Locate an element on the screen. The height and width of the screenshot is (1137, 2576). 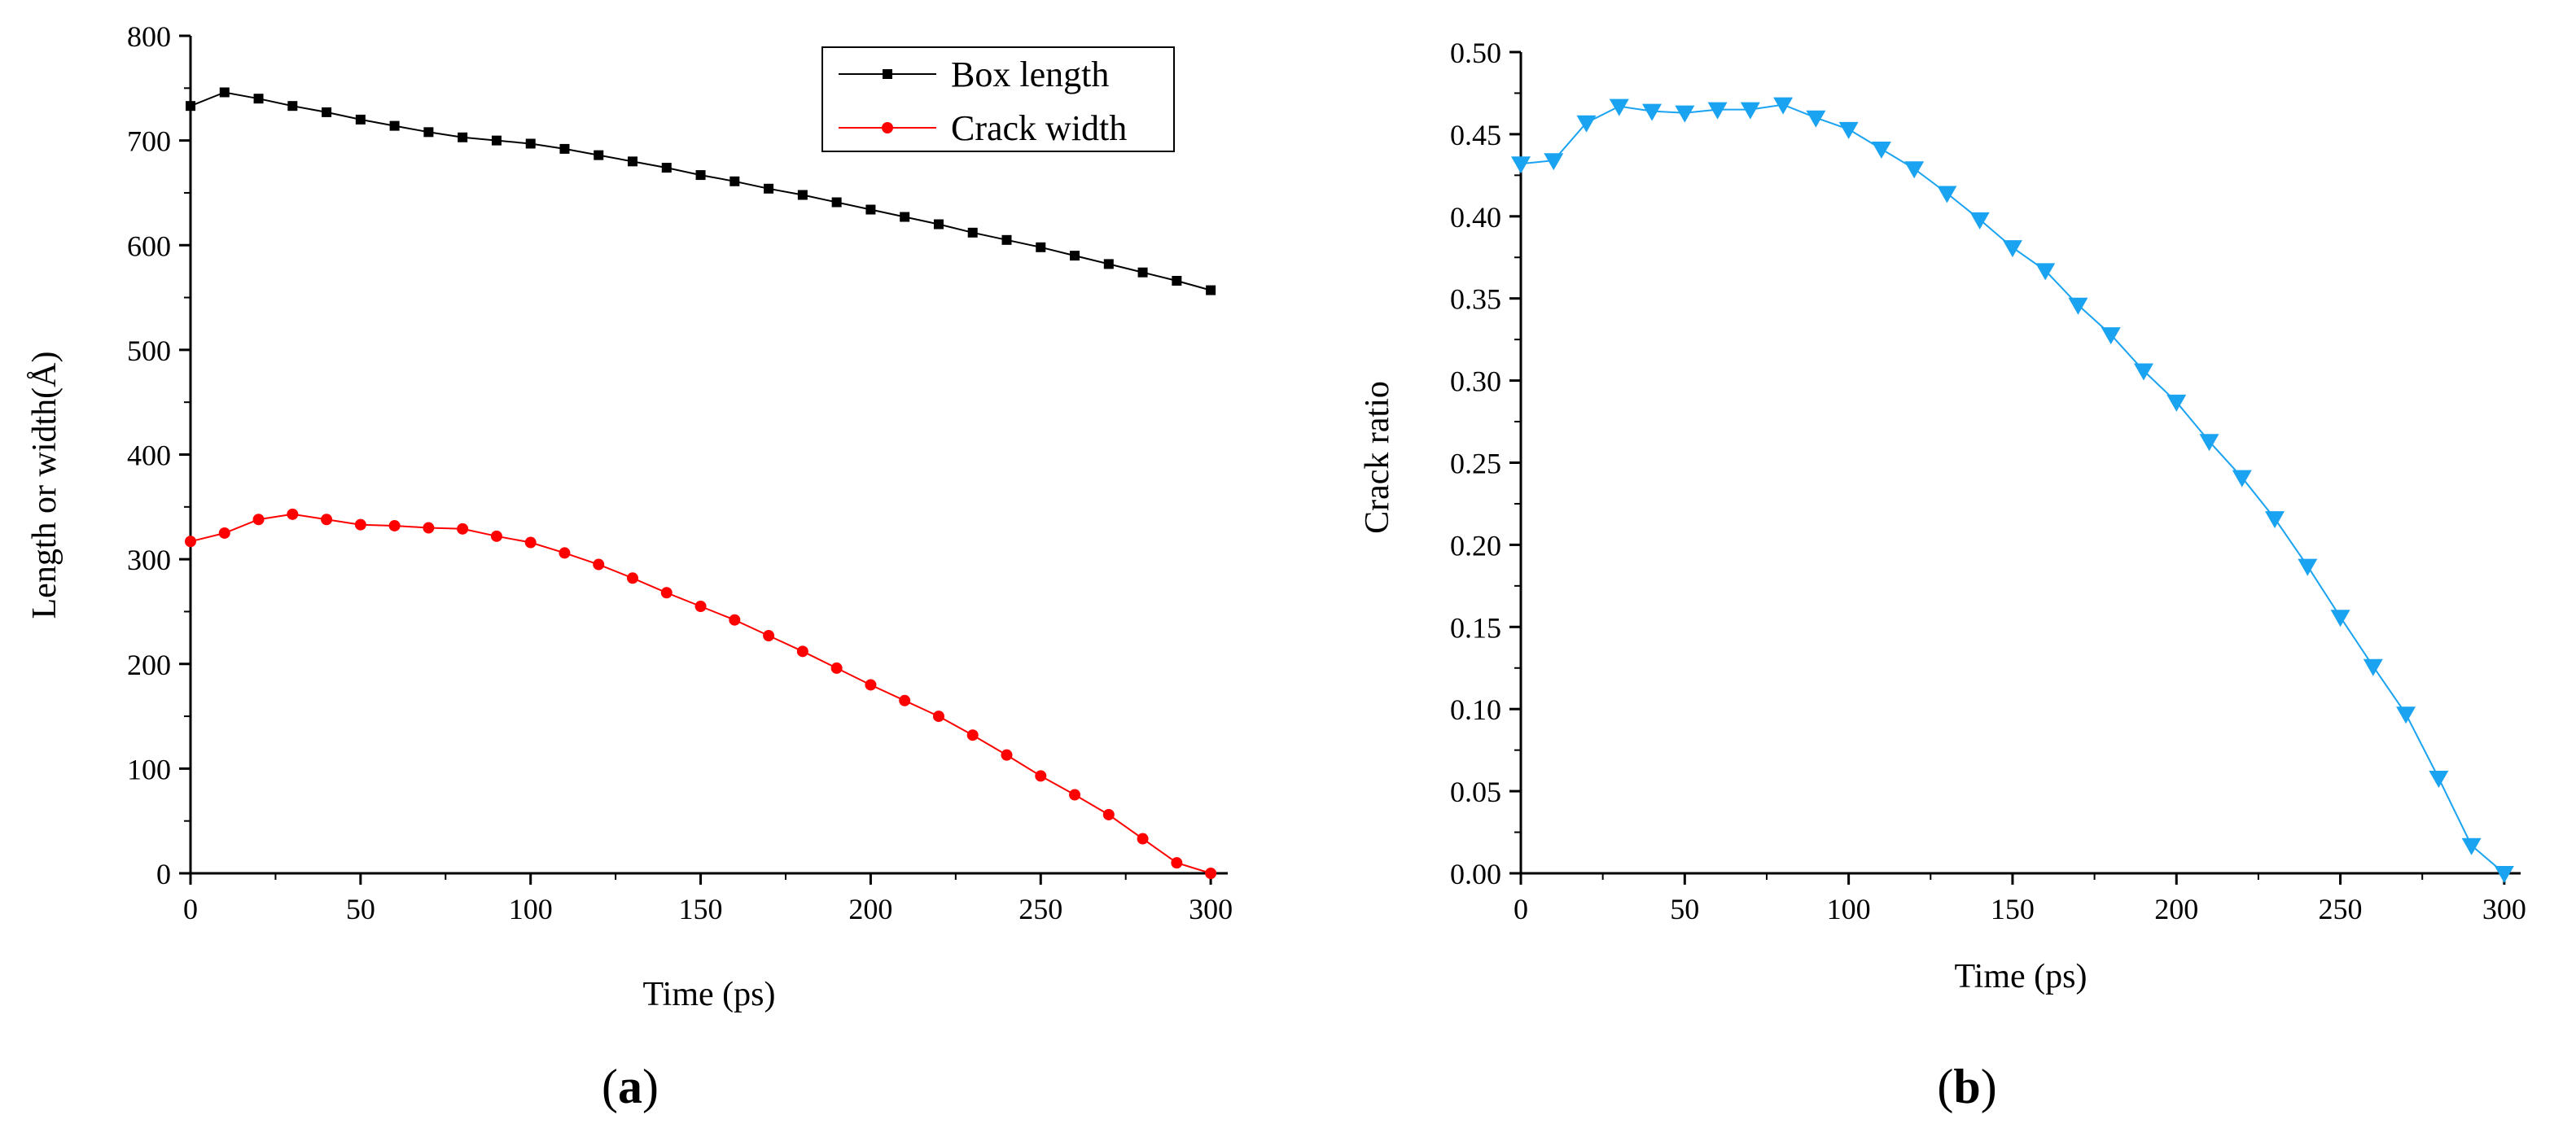
y-tick-label: 0.40 is located at coordinates (1475, 217).